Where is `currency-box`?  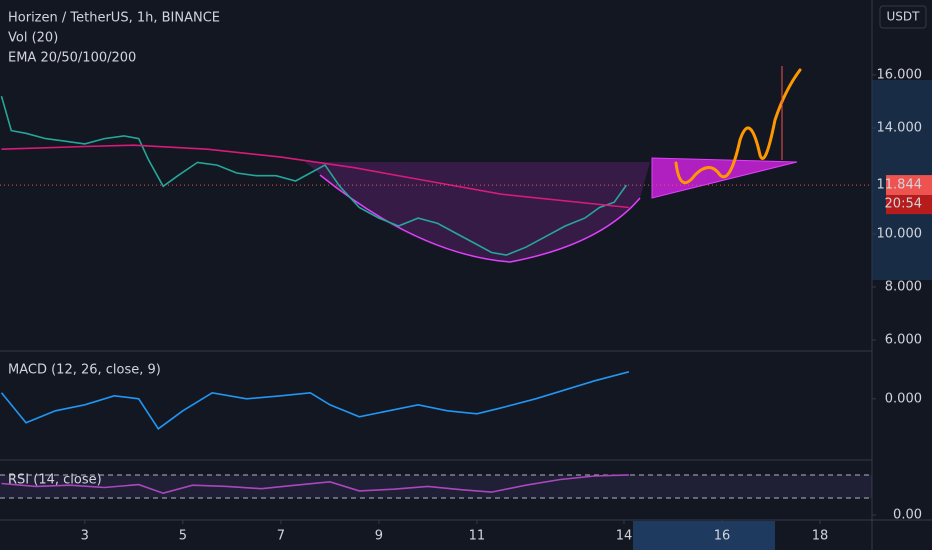
currency-box is located at coordinates (903, 17).